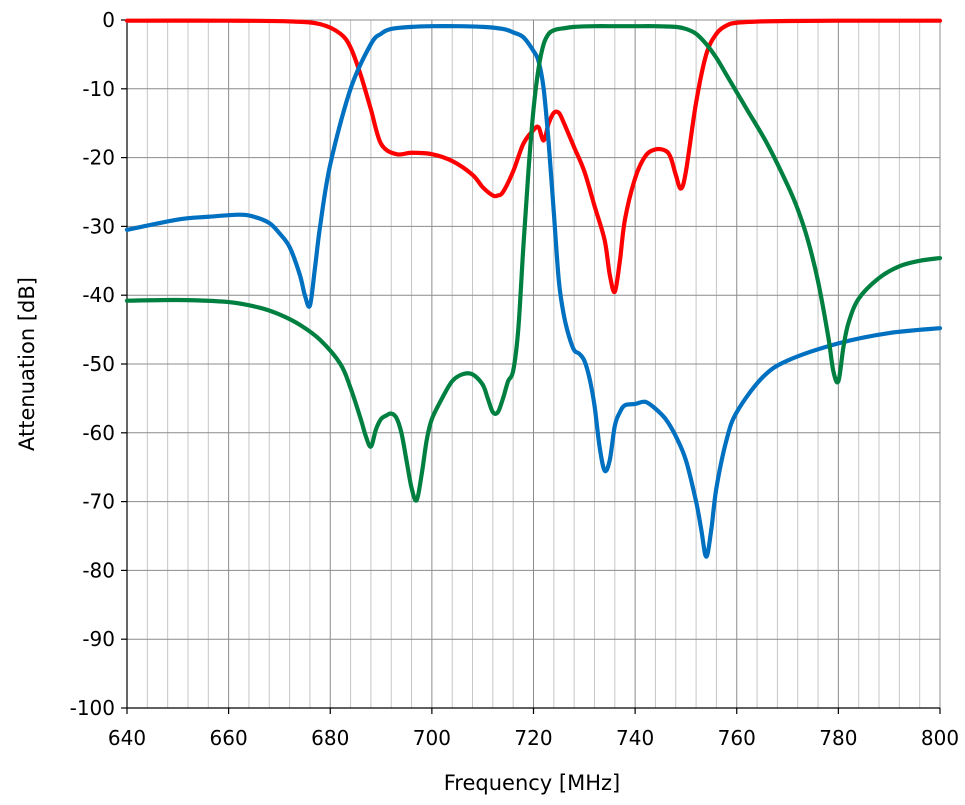 This screenshot has height=805, width=965. What do you see at coordinates (229, 738) in the screenshot?
I see `x-tick-label: 660` at bounding box center [229, 738].